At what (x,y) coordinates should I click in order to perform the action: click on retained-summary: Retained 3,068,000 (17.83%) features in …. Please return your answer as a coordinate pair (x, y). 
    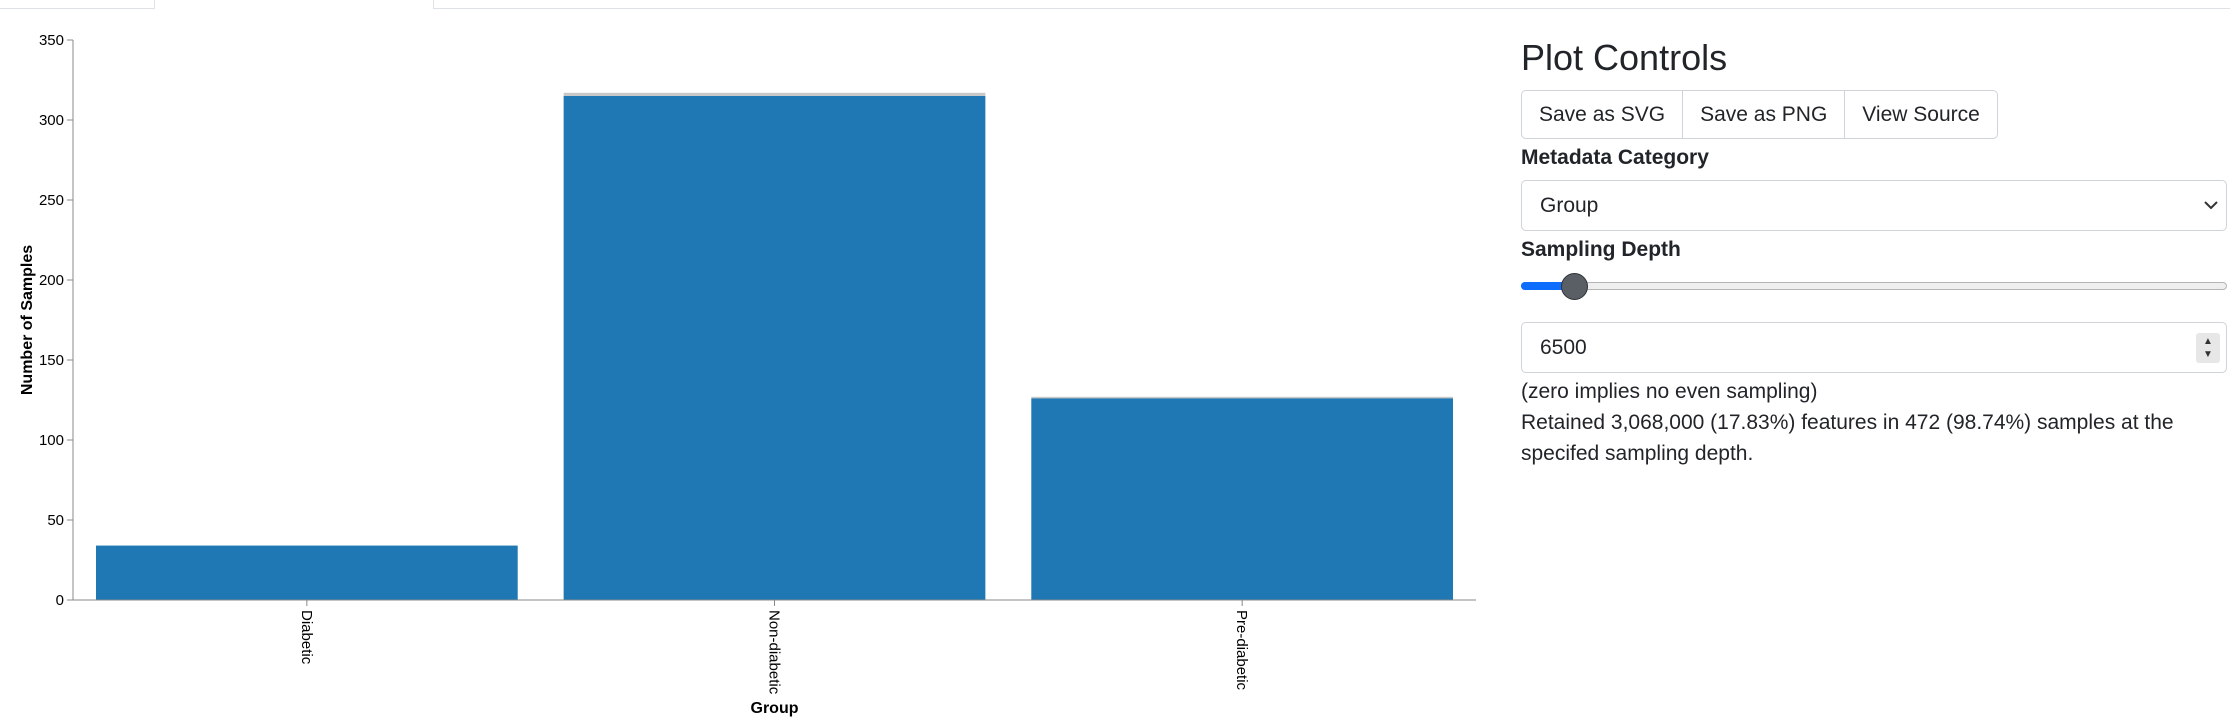
    Looking at the image, I should click on (1847, 438).